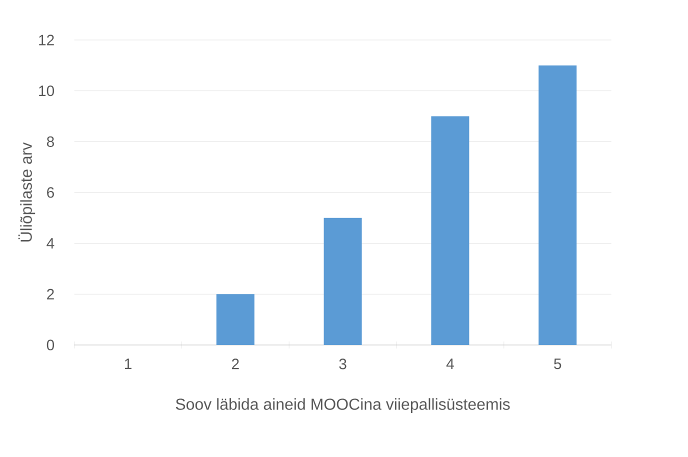 The height and width of the screenshot is (457, 688). I want to click on y-tick-label: 2, so click(50, 294).